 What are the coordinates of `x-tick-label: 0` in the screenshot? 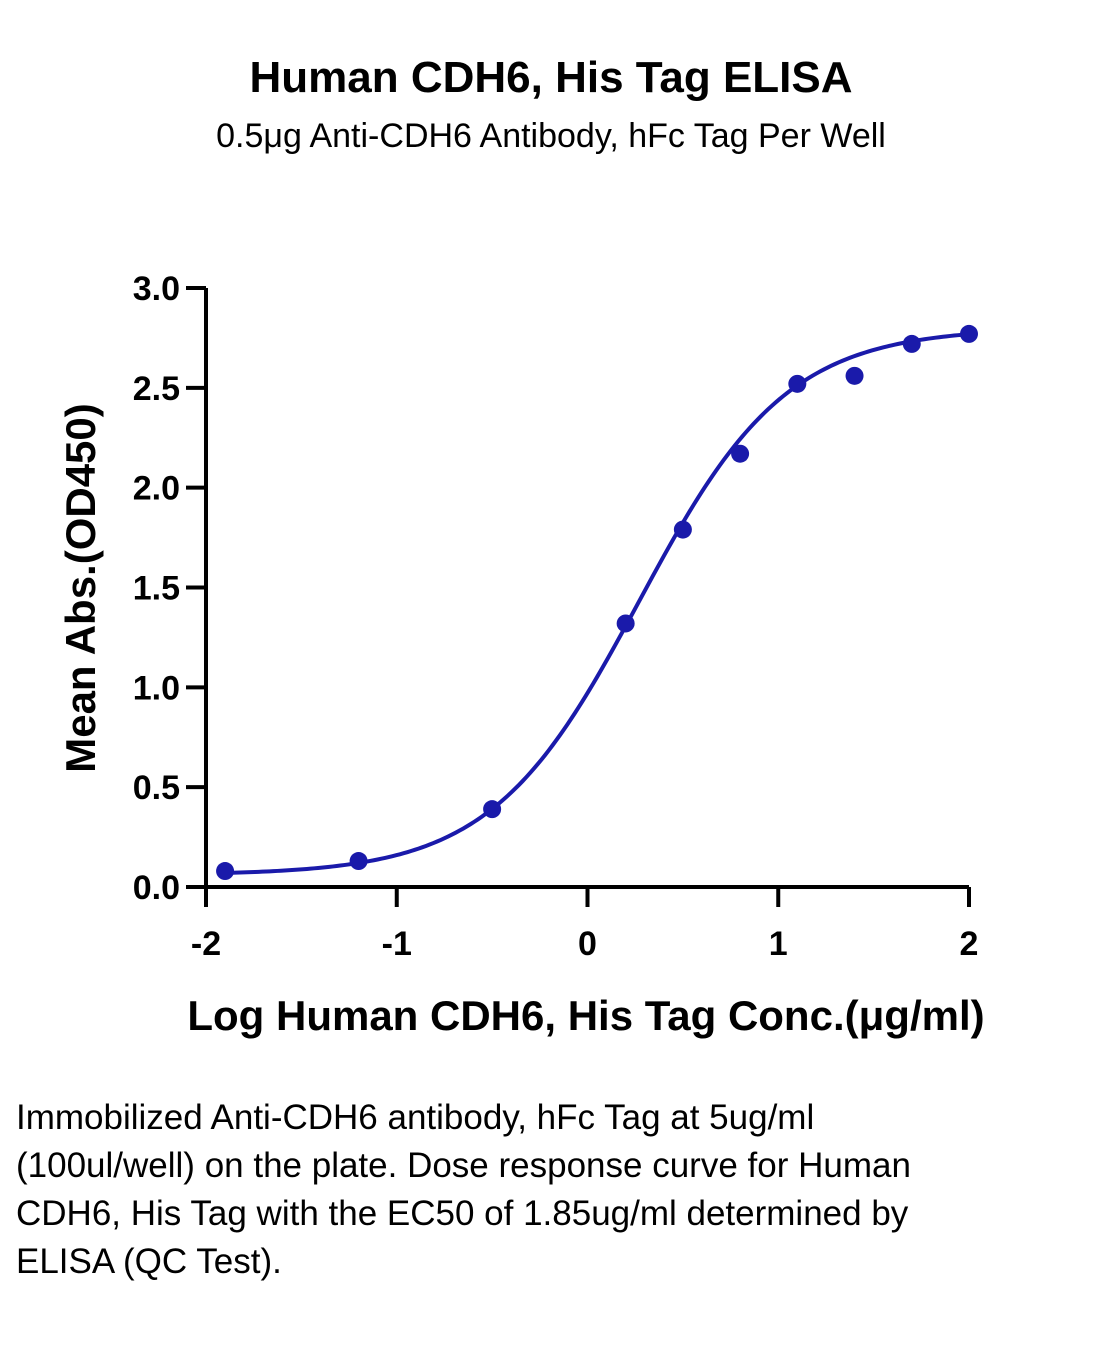 It's located at (587, 944).